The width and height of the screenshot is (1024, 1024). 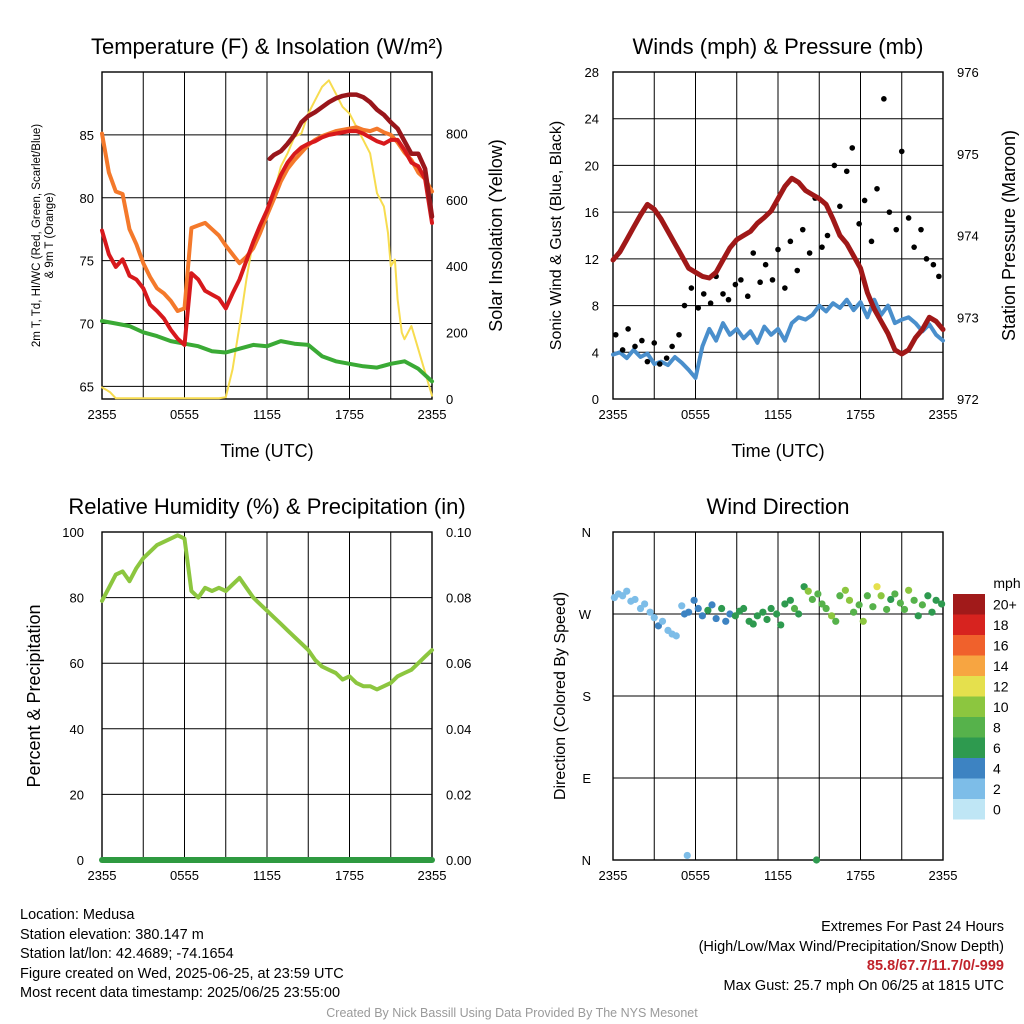 I want to click on chart-title: Temperature (F) & Insolation (W/m²), so click(x=267, y=46).